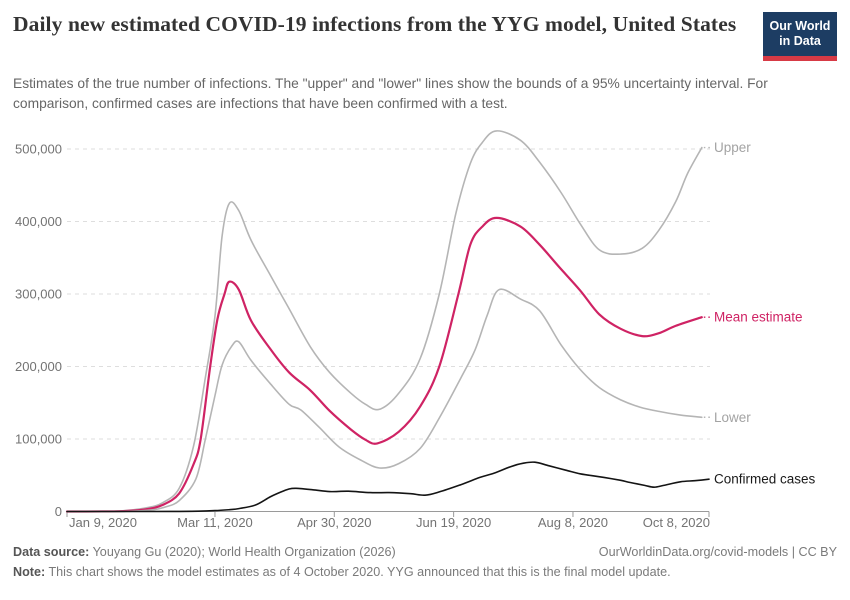 This screenshot has width=850, height=600. Describe the element at coordinates (58, 511) in the screenshot. I see `y-axis-tick-label: 0` at that location.